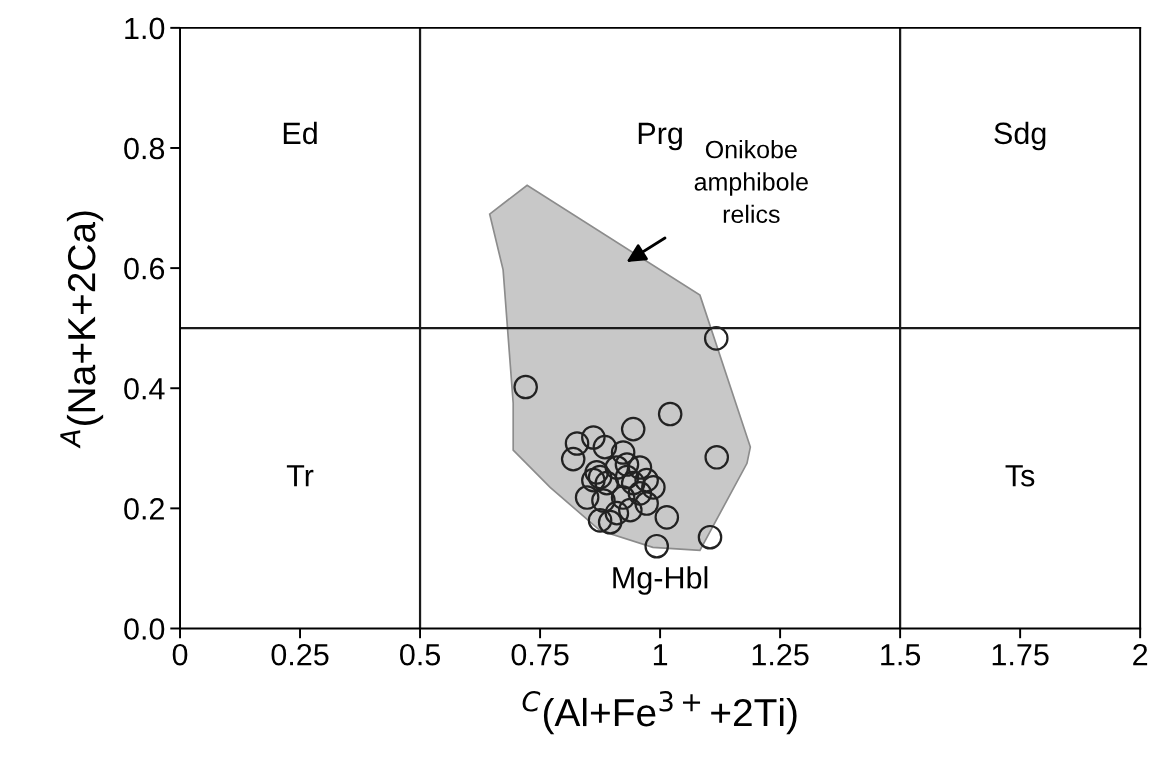 Image resolution: width=1154 pixels, height=774 pixels. I want to click on annotation: Mg-Hbl, so click(660, 580).